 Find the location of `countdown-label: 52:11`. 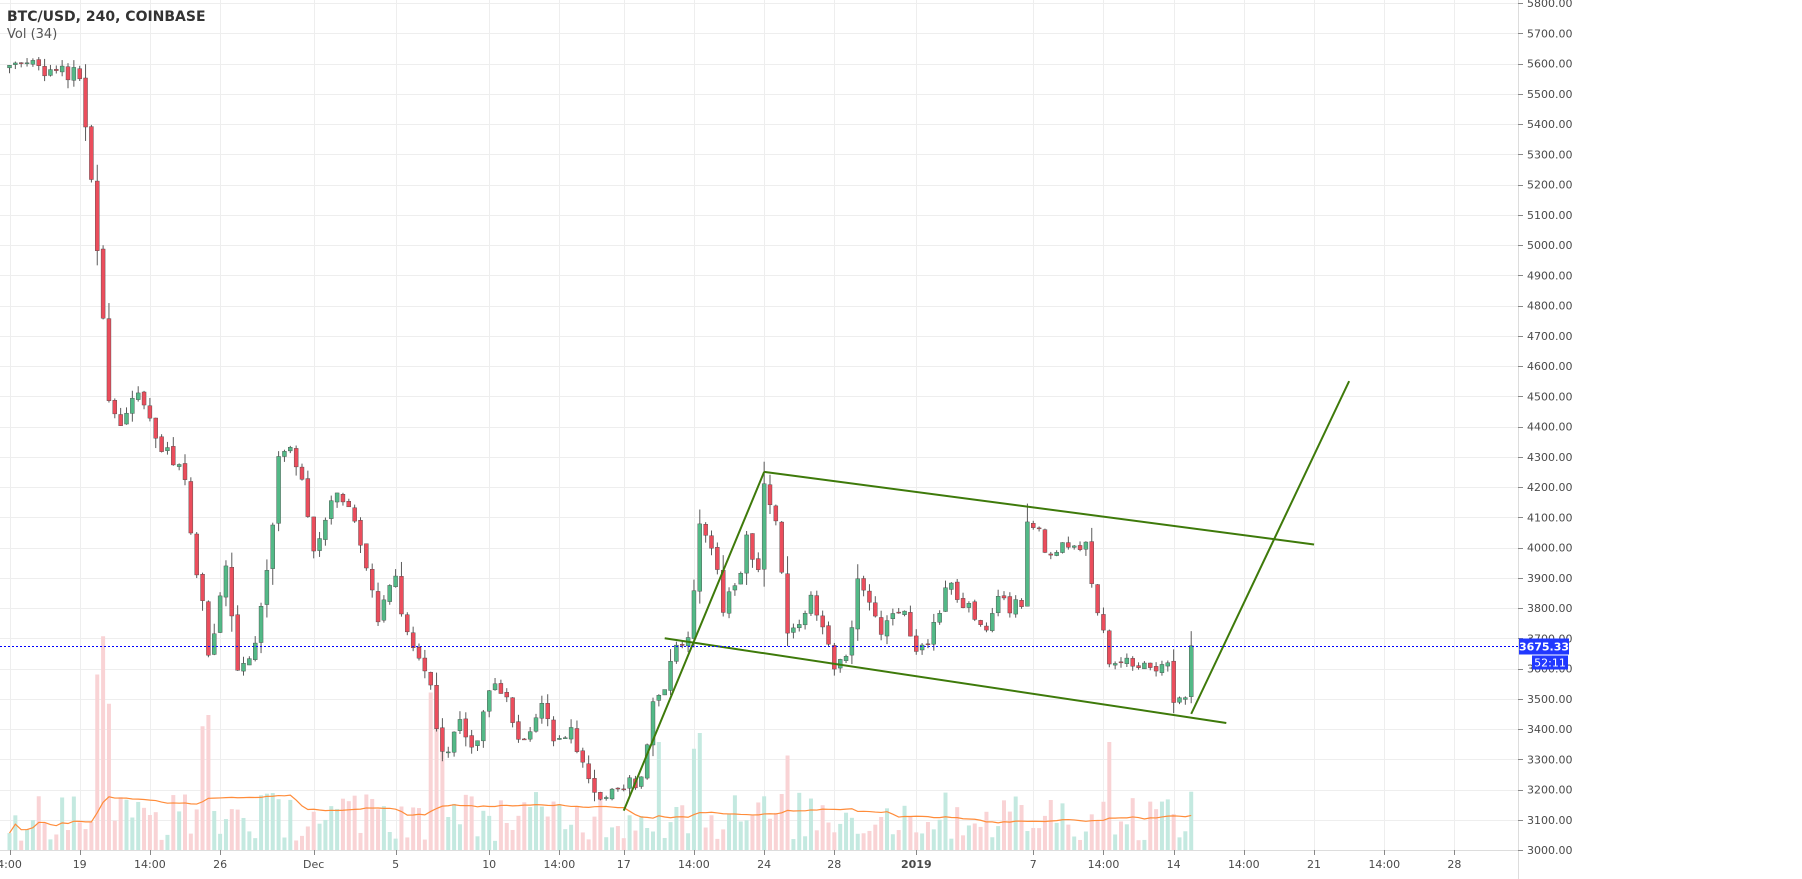

countdown-label: 52:11 is located at coordinates (1550, 663).